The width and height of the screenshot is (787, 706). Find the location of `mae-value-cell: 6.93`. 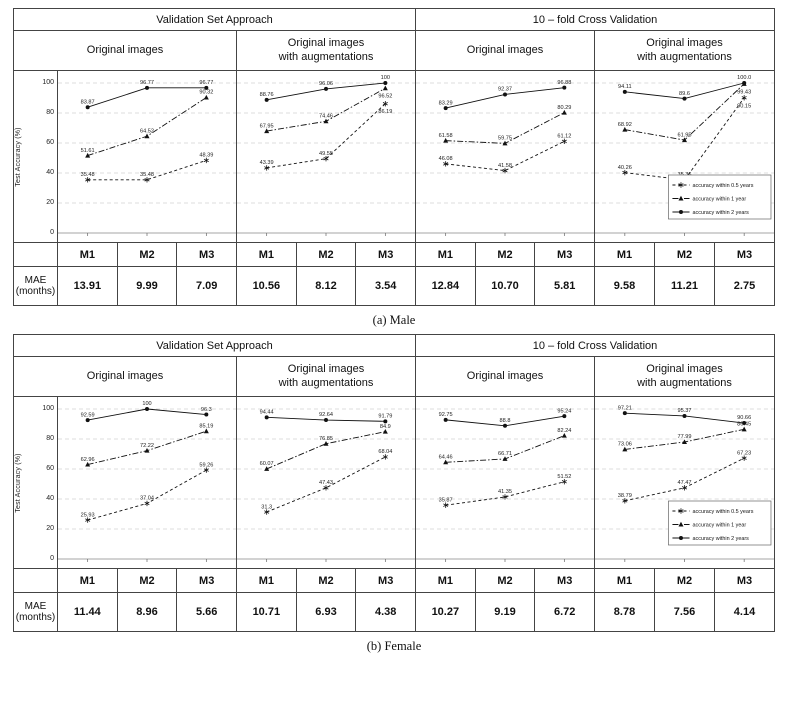

mae-value-cell: 6.93 is located at coordinates (327, 612).